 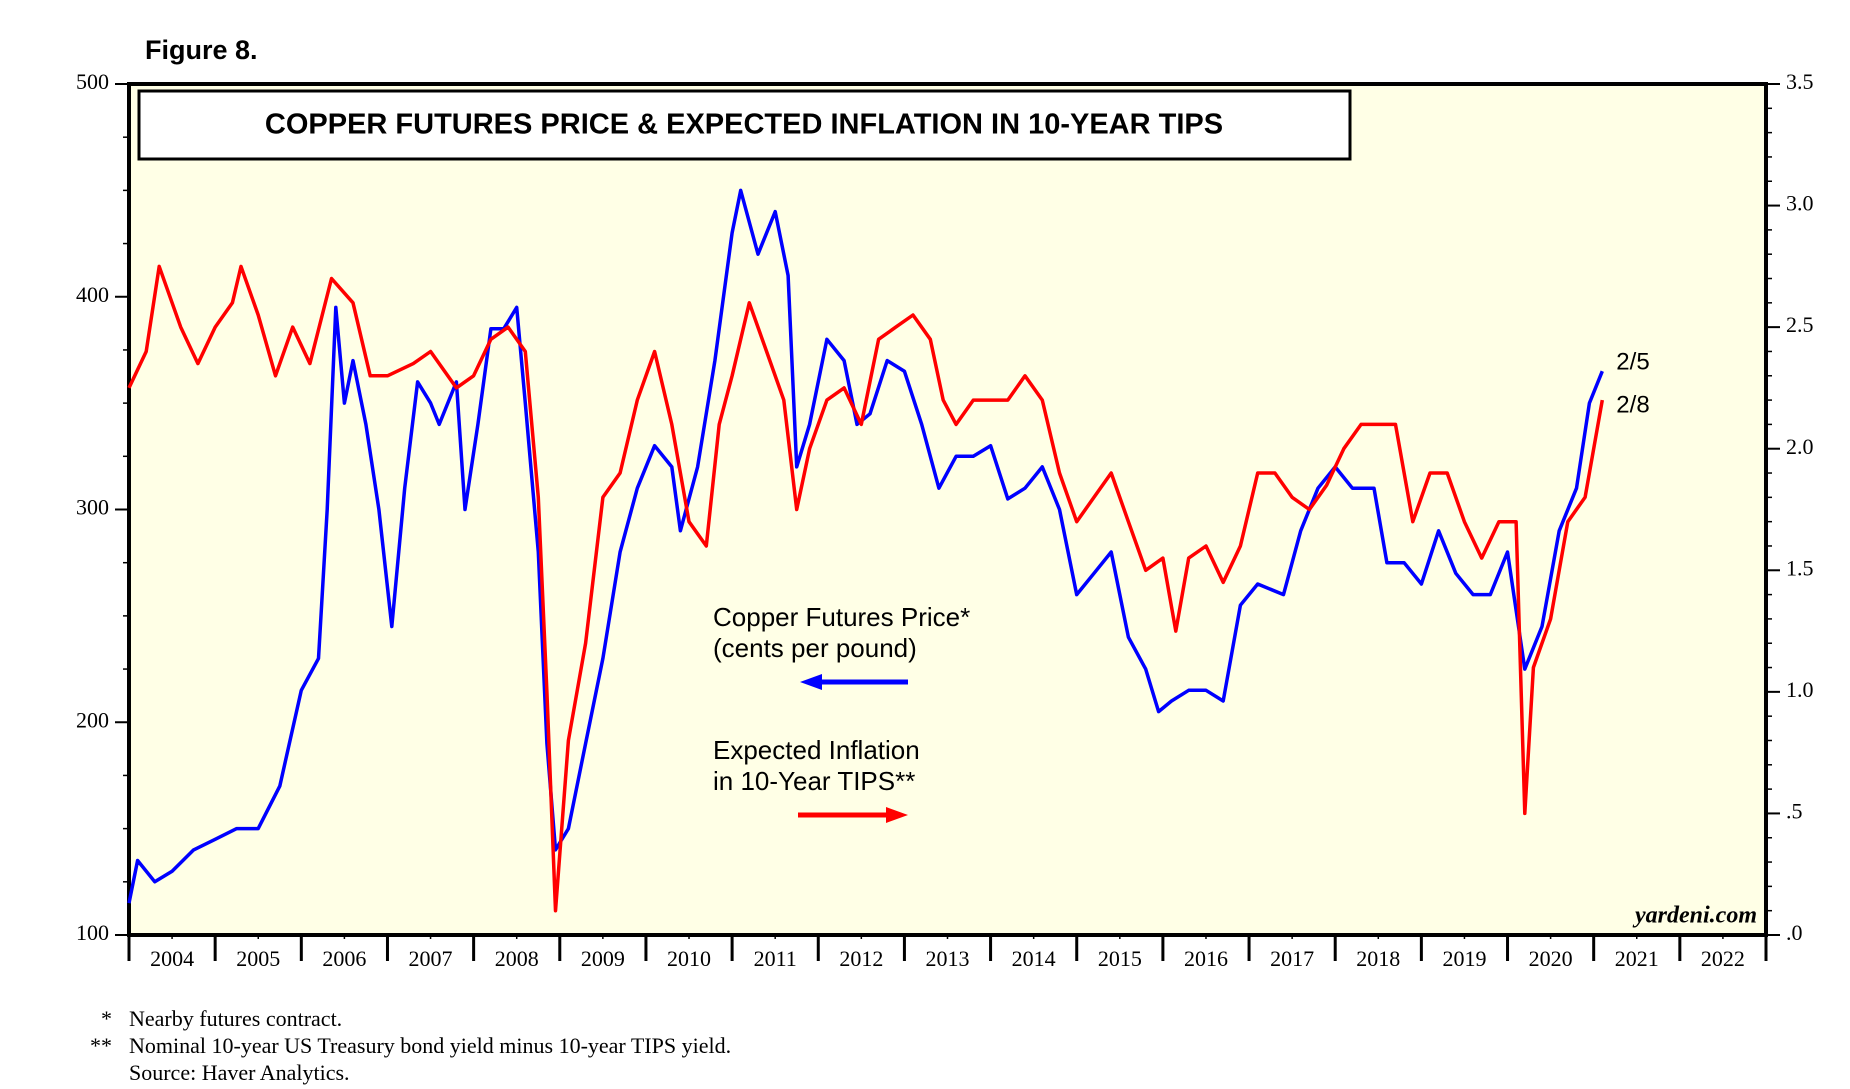 What do you see at coordinates (815, 648) in the screenshot?
I see `legend-text: (cents per pound)` at bounding box center [815, 648].